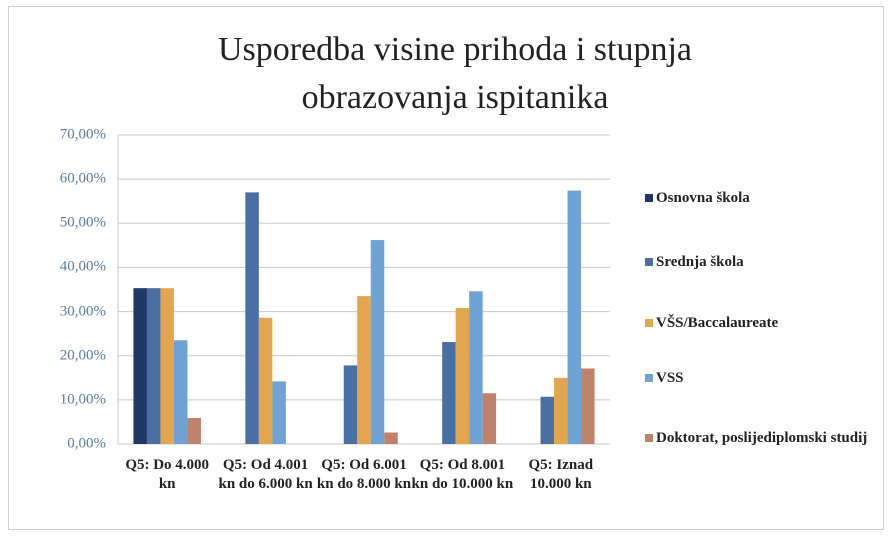  What do you see at coordinates (462, 474) in the screenshot?
I see `x-tick-label: Q5: Od 8.001 kn do 10.000 kn` at bounding box center [462, 474].